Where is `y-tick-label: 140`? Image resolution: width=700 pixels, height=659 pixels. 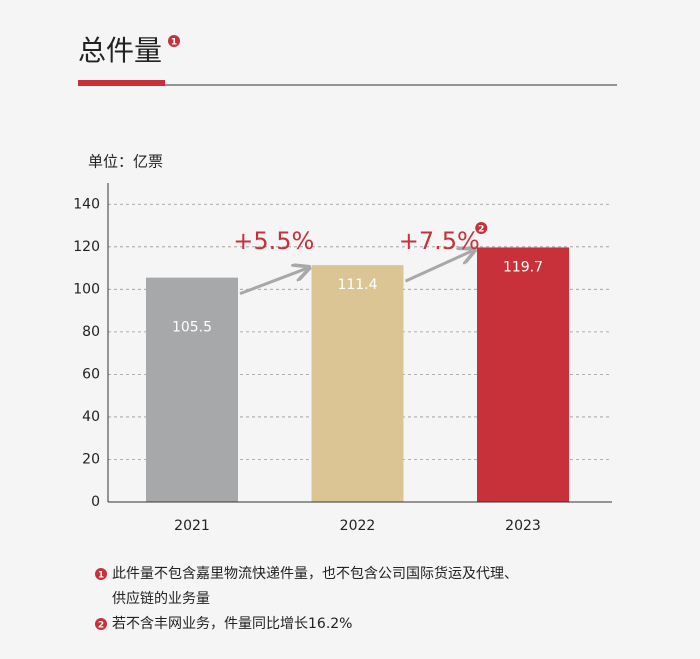
y-tick-label: 140 is located at coordinates (86, 204).